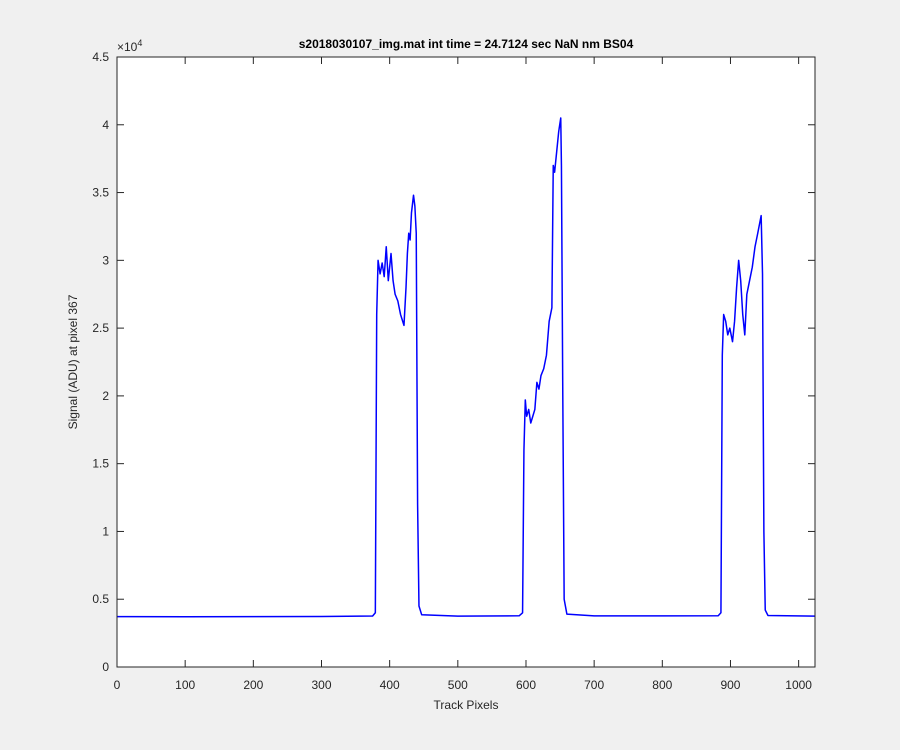  Describe the element at coordinates (105, 667) in the screenshot. I see `y-tick-label: 0` at that location.